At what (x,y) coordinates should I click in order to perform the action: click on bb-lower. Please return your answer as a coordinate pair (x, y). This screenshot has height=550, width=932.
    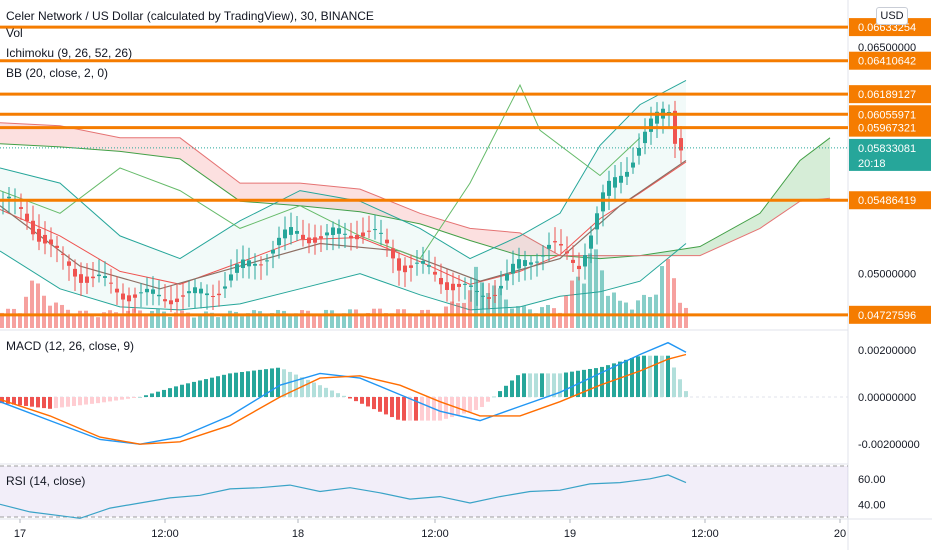
    Looking at the image, I should click on (343, 277).